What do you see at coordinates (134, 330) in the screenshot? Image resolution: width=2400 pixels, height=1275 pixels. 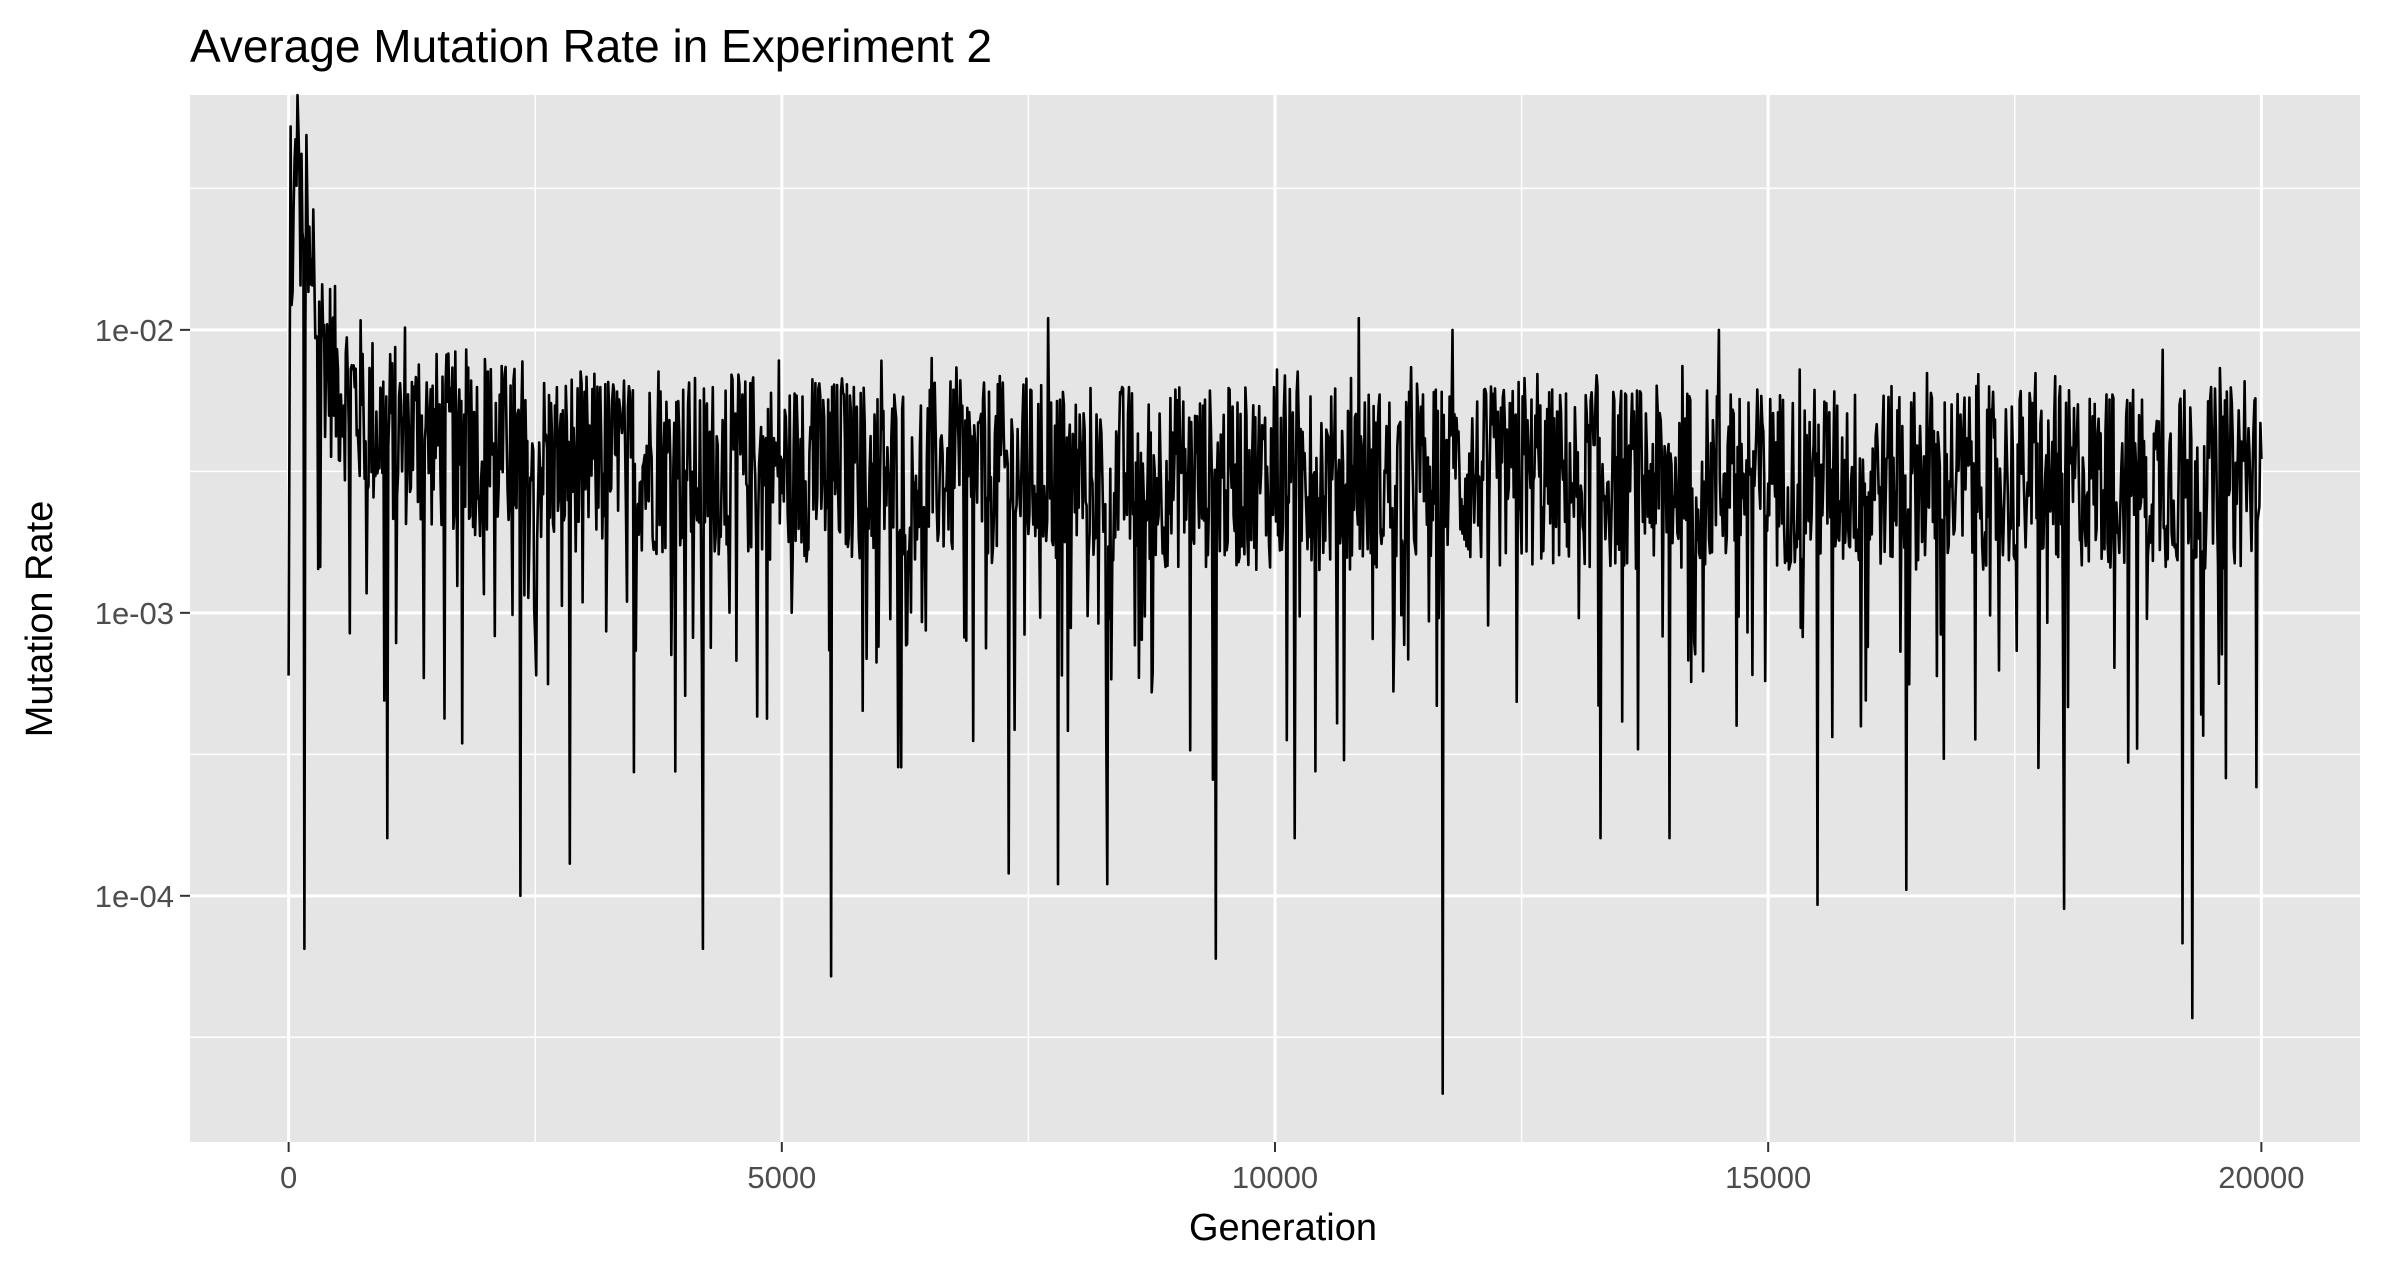 I see `y-tick-label: 1e-02` at bounding box center [134, 330].